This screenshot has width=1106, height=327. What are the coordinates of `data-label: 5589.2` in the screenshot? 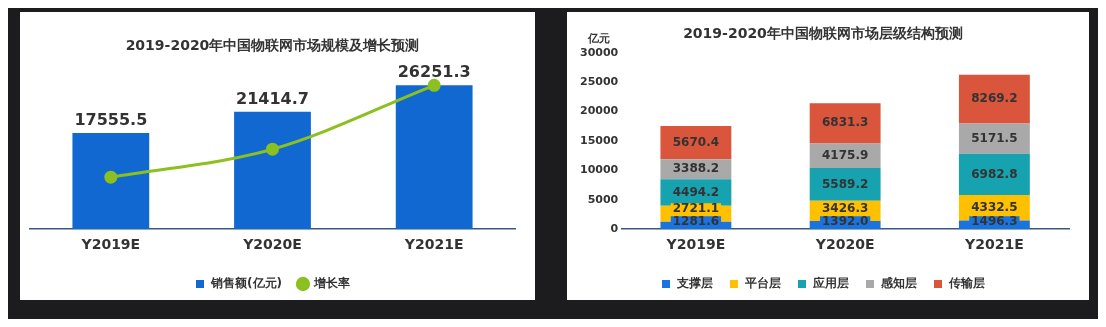 It's located at (845, 183).